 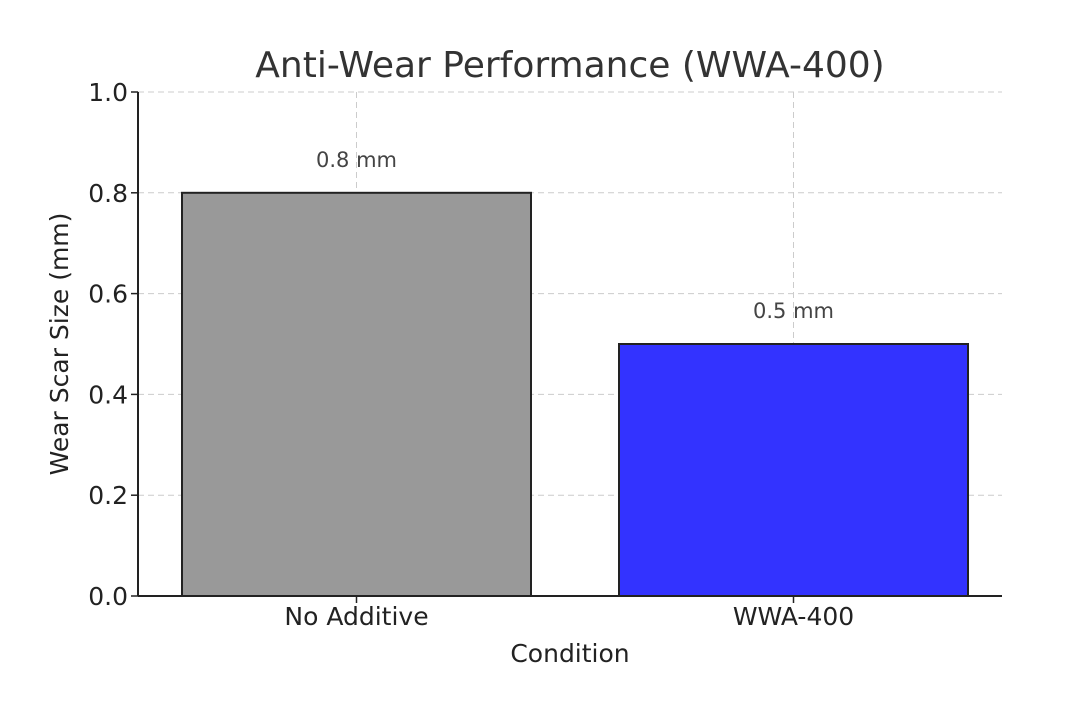 I want to click on y-tick-label: 0.4, so click(x=108, y=394).